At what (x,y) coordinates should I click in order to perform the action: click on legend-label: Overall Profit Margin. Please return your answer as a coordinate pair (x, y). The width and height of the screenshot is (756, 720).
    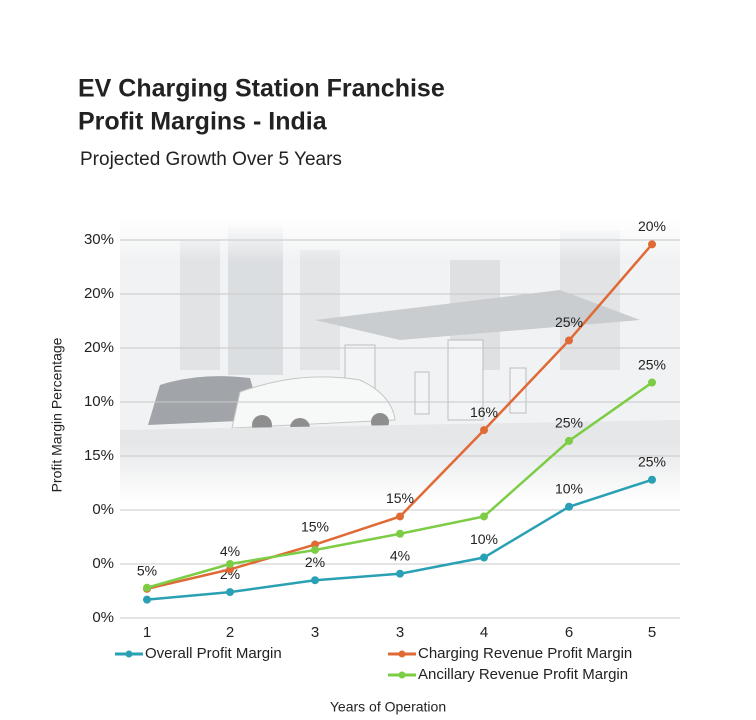
    Looking at the image, I should click on (213, 653).